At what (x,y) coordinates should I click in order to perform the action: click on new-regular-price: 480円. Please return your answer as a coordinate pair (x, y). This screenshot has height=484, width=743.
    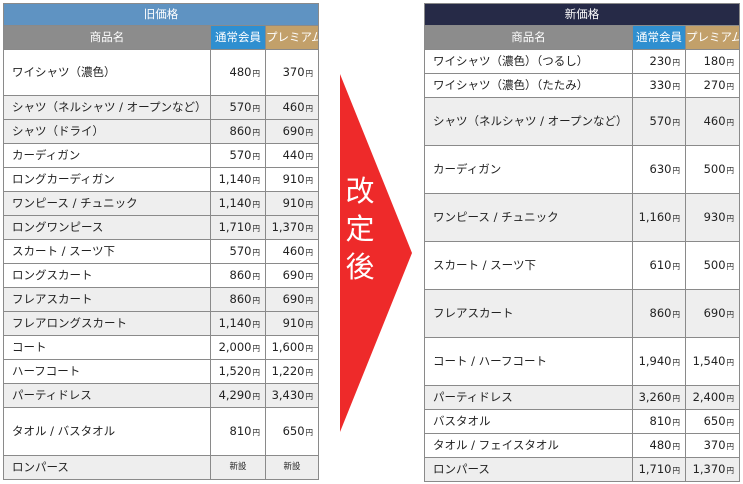
    Looking at the image, I should click on (659, 445).